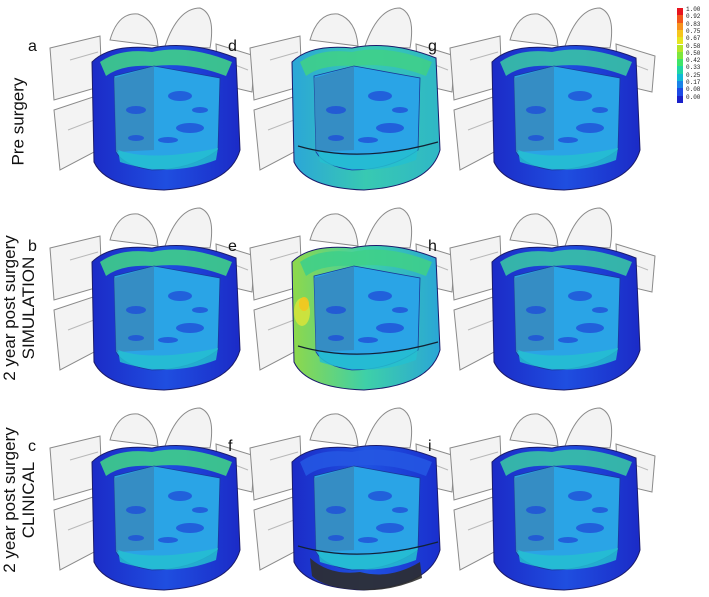 The image size is (709, 597). I want to click on panel-letter: b, so click(32, 246).